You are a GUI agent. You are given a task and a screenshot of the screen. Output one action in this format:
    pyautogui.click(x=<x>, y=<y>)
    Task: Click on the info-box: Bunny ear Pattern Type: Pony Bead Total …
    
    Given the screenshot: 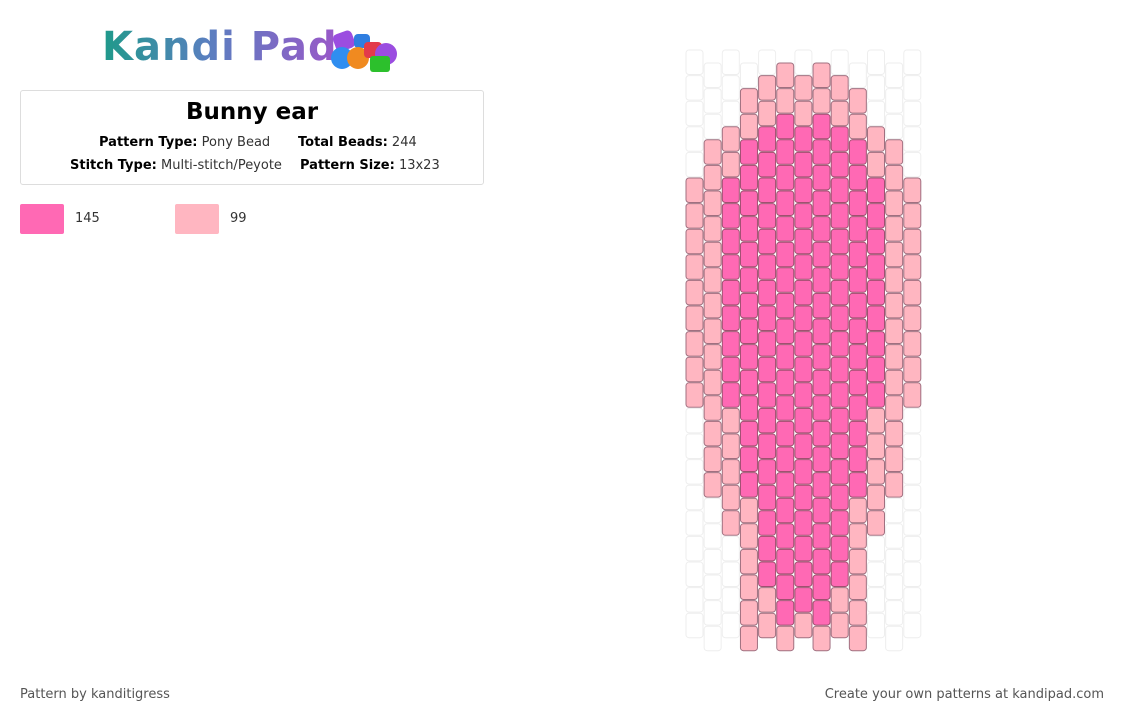 What is the action you would take?
    pyautogui.click(x=252, y=137)
    